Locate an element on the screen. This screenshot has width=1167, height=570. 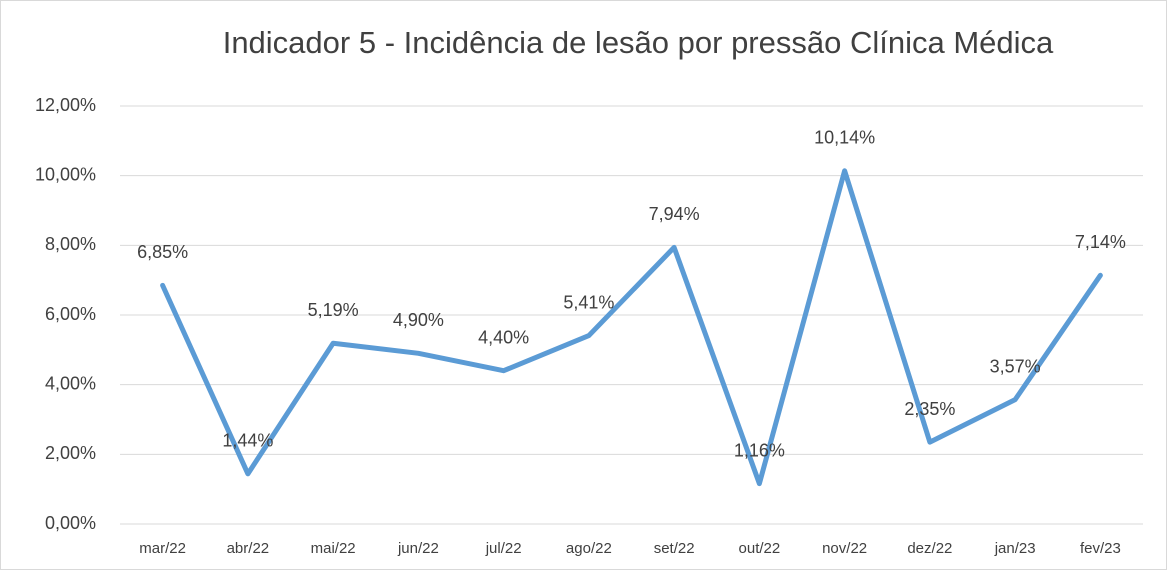
data-label: 3,57% is located at coordinates (1015, 366).